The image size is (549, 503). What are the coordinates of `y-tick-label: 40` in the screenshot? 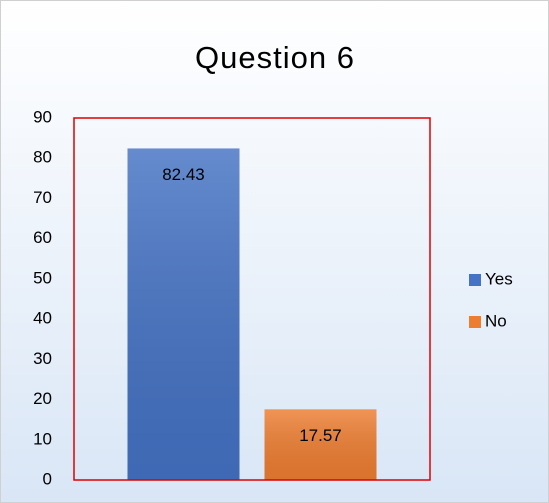 It's located at (42, 318).